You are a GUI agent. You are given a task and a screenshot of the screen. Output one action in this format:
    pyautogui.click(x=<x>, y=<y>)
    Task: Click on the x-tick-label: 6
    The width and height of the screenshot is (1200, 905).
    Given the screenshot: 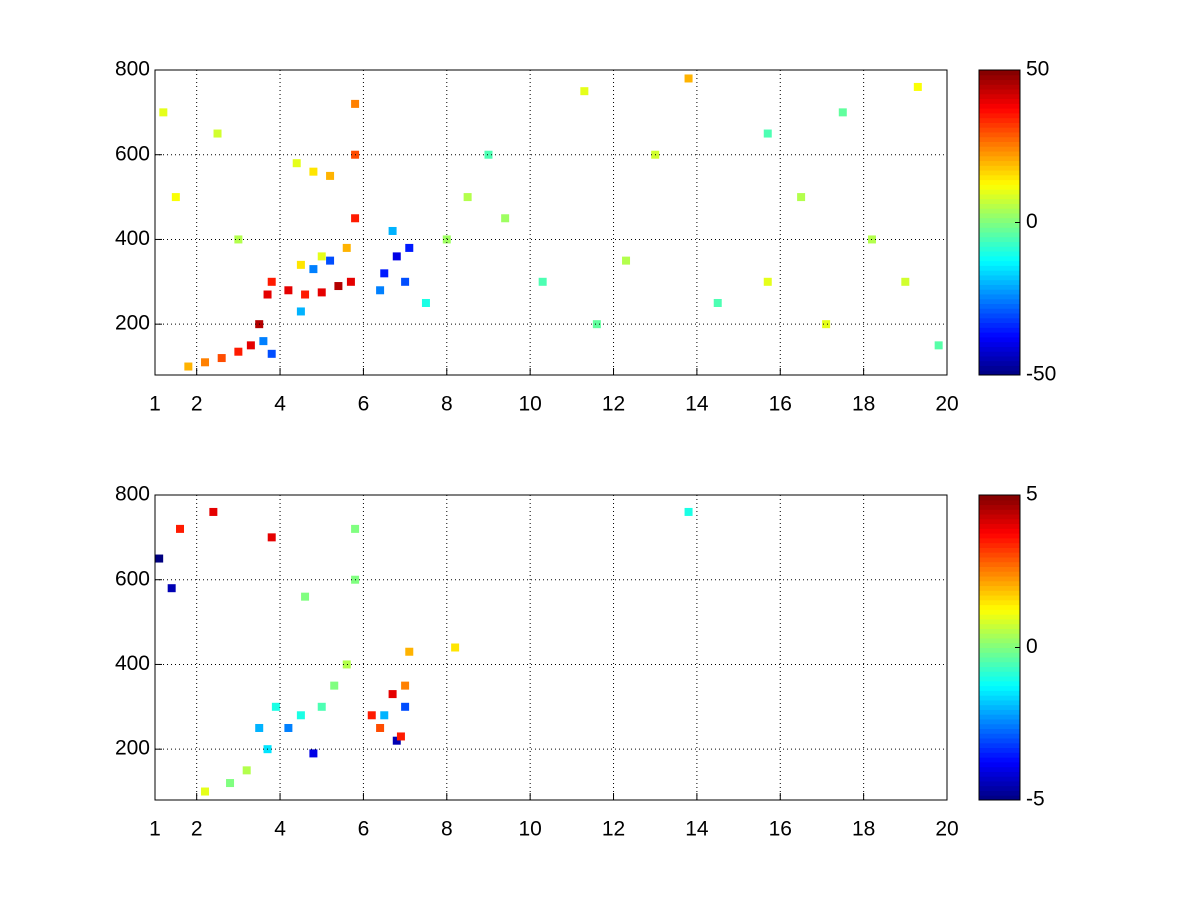 What is the action you would take?
    pyautogui.click(x=364, y=404)
    